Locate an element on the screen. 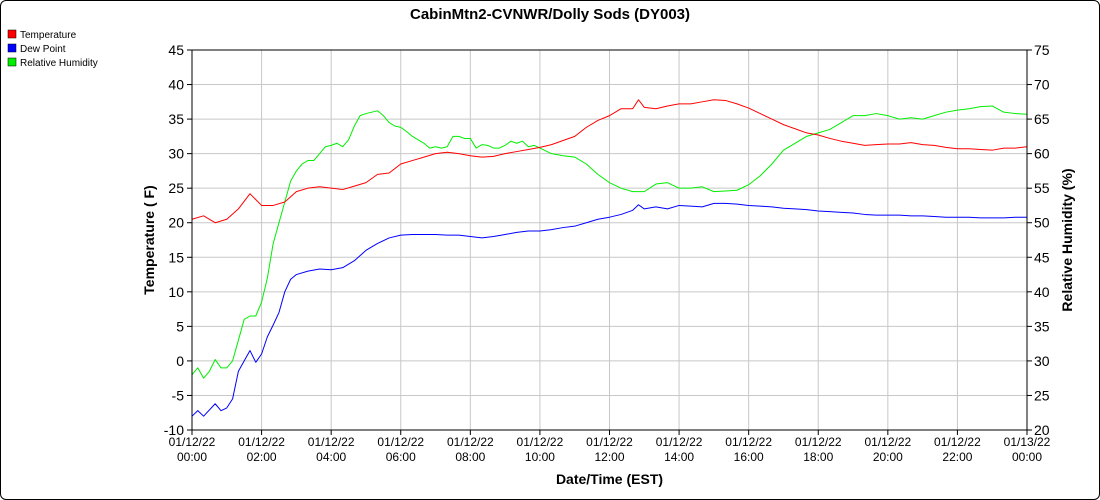 The width and height of the screenshot is (1100, 500). y-axis-left-ticks: -10 -5 0 5 10 15 20 25 30 35 40 45 is located at coordinates (178, 240).